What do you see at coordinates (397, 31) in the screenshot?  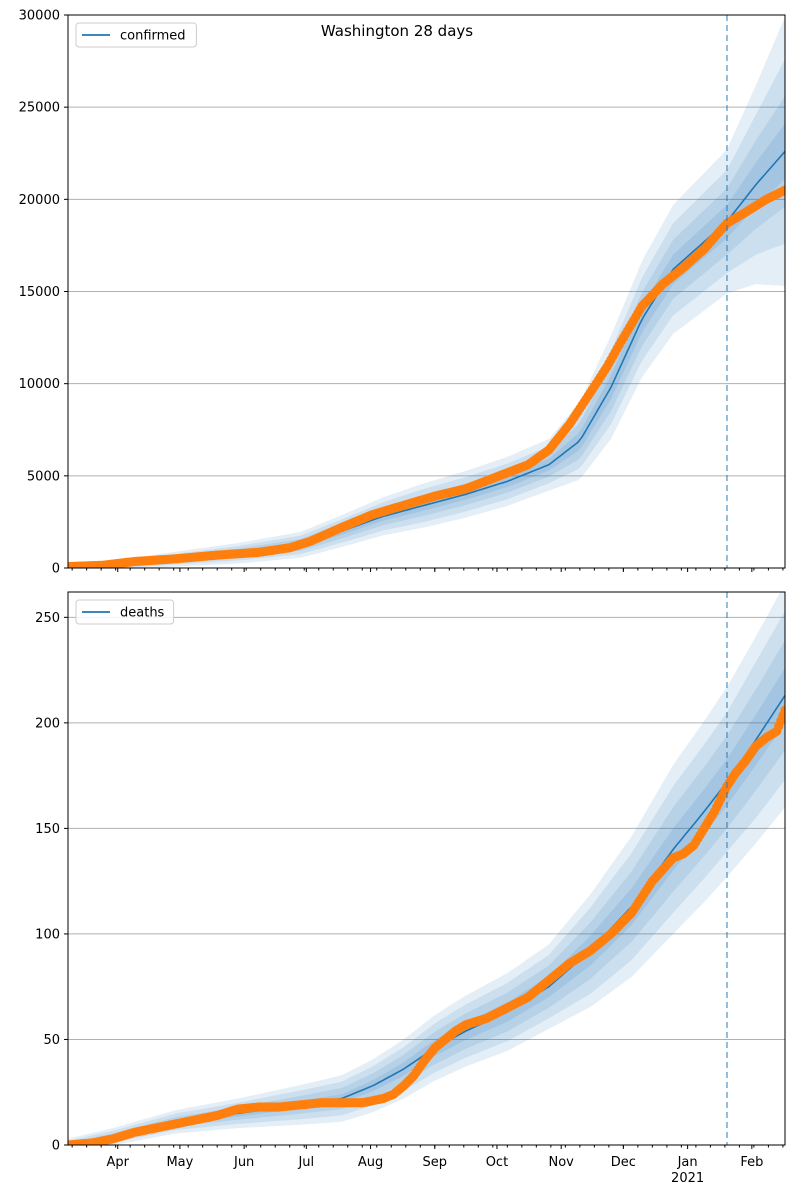 I see `chart-title: Washington 28 days` at bounding box center [397, 31].